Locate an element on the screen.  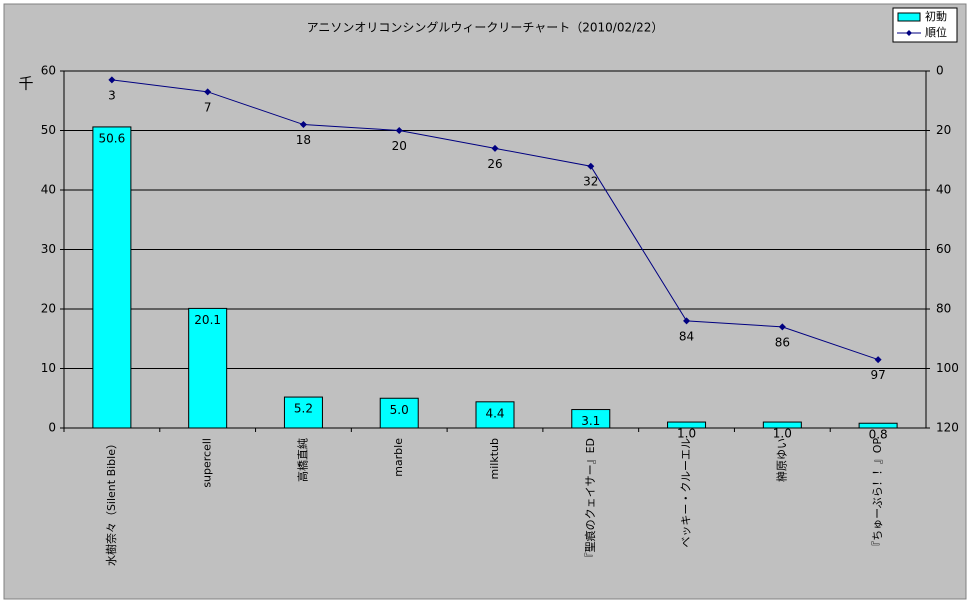
x-tick-label: 榊原ゆい is located at coordinates (781, 460).